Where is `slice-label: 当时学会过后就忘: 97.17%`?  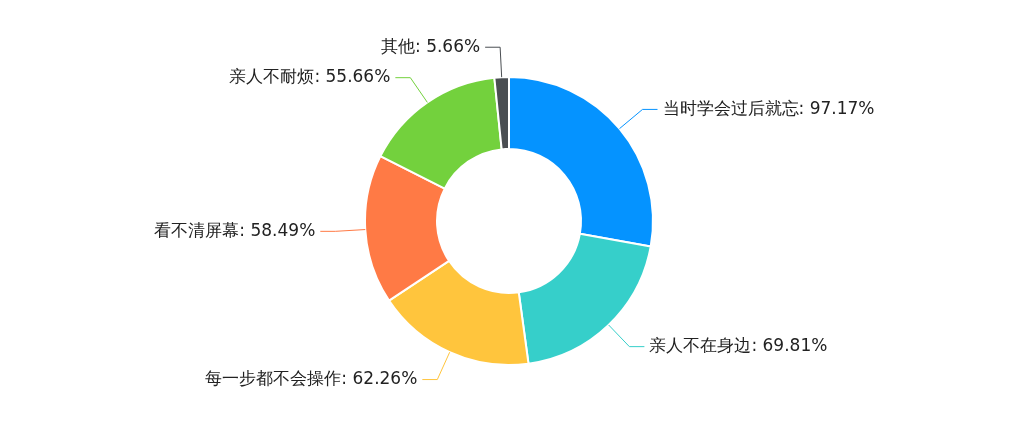
slice-label: 当时学会过后就忘: 97.17% is located at coordinates (768, 107).